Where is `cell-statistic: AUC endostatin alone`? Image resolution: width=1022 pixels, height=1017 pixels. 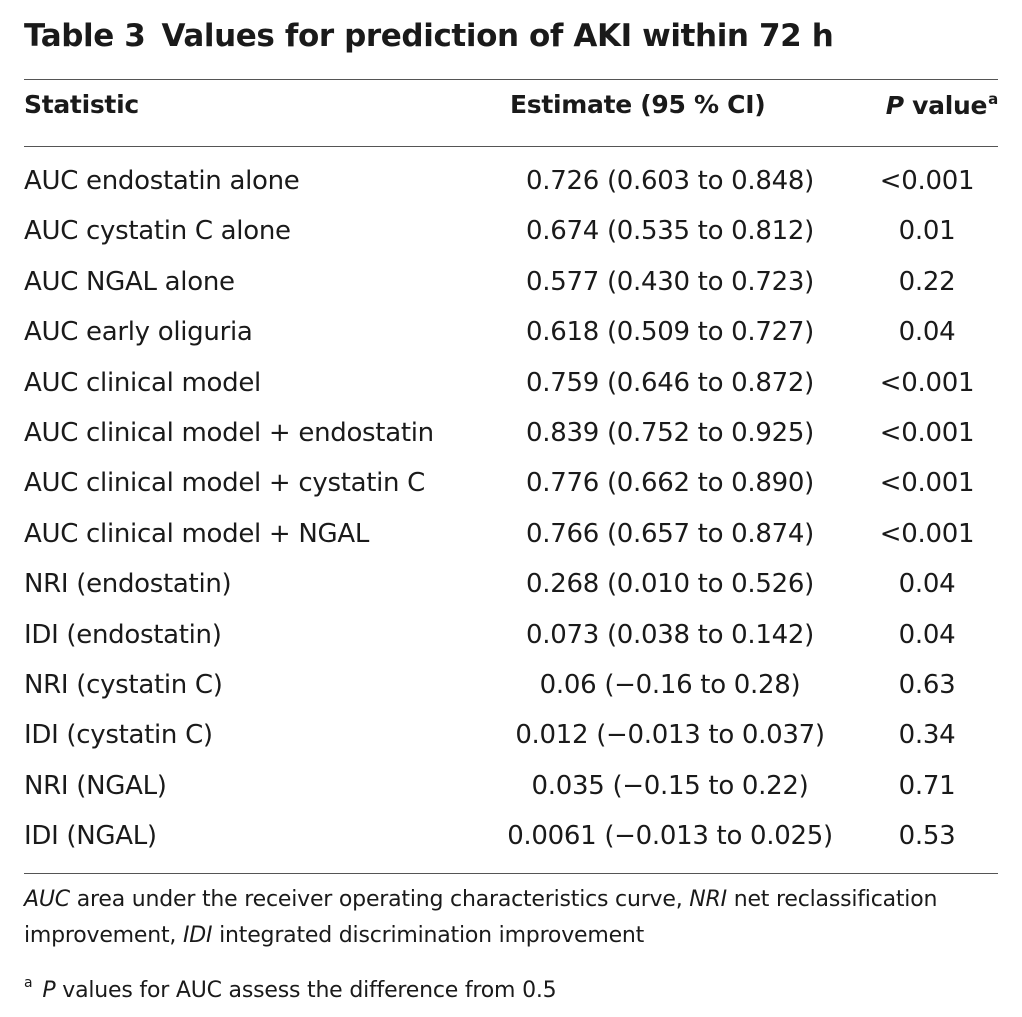 cell-statistic: AUC endostatin alone is located at coordinates (162, 181).